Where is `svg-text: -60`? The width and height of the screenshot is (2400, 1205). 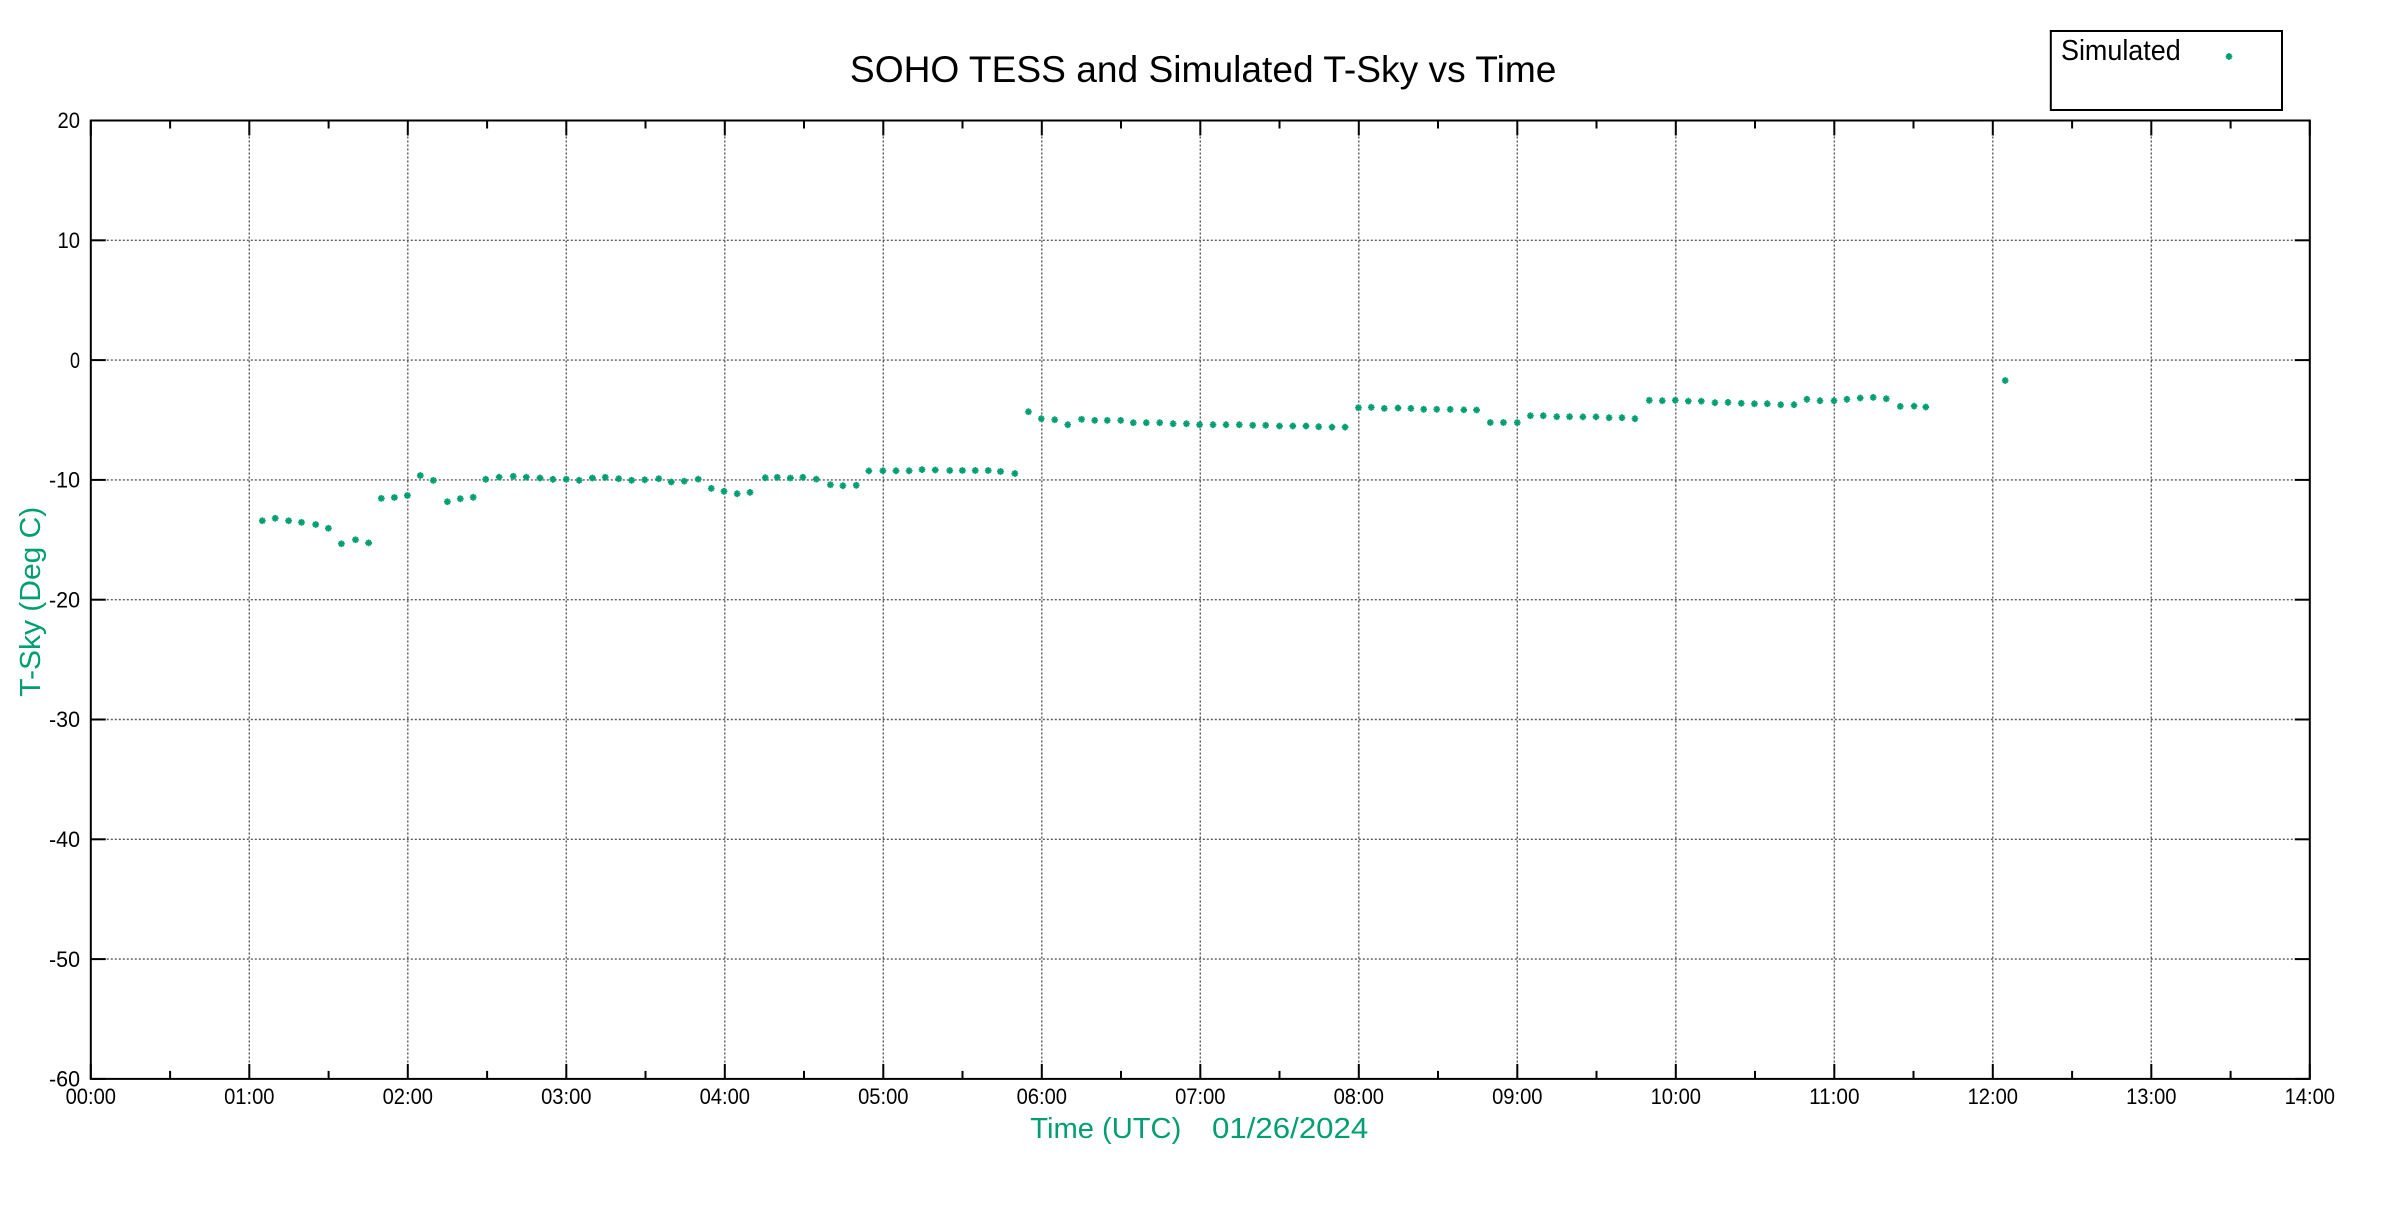 svg-text: -60 is located at coordinates (64, 1079).